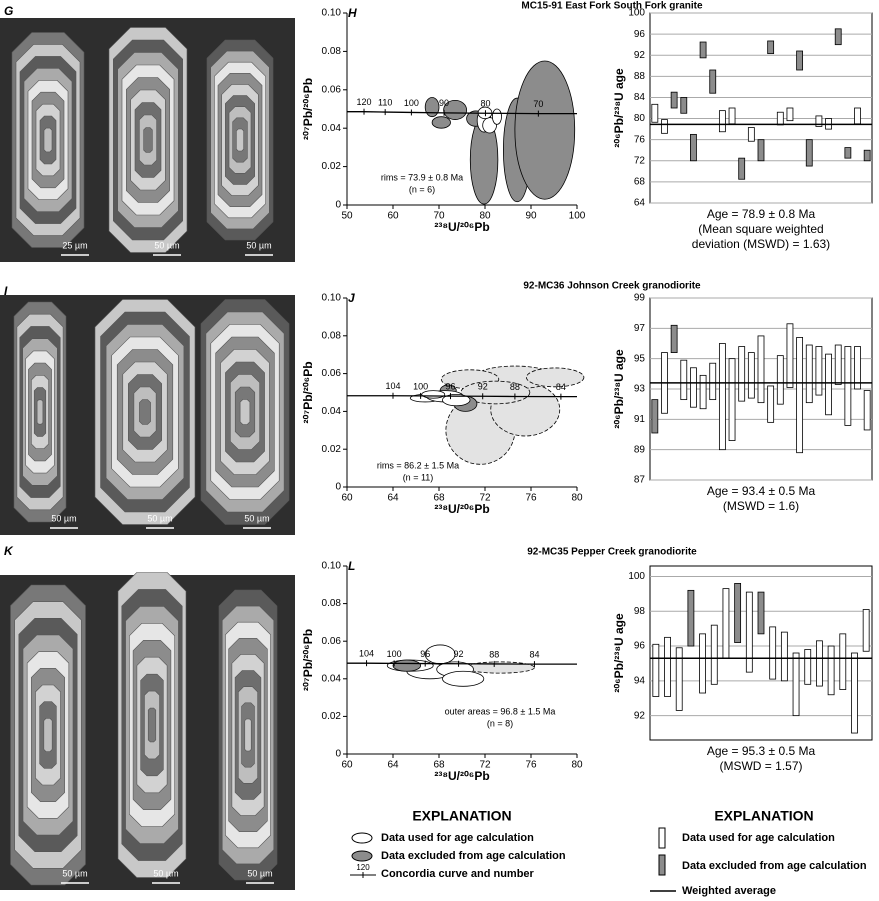  Describe the element at coordinates (457, 838) in the screenshot. I see `legend-text: Data used for age calculation` at that location.